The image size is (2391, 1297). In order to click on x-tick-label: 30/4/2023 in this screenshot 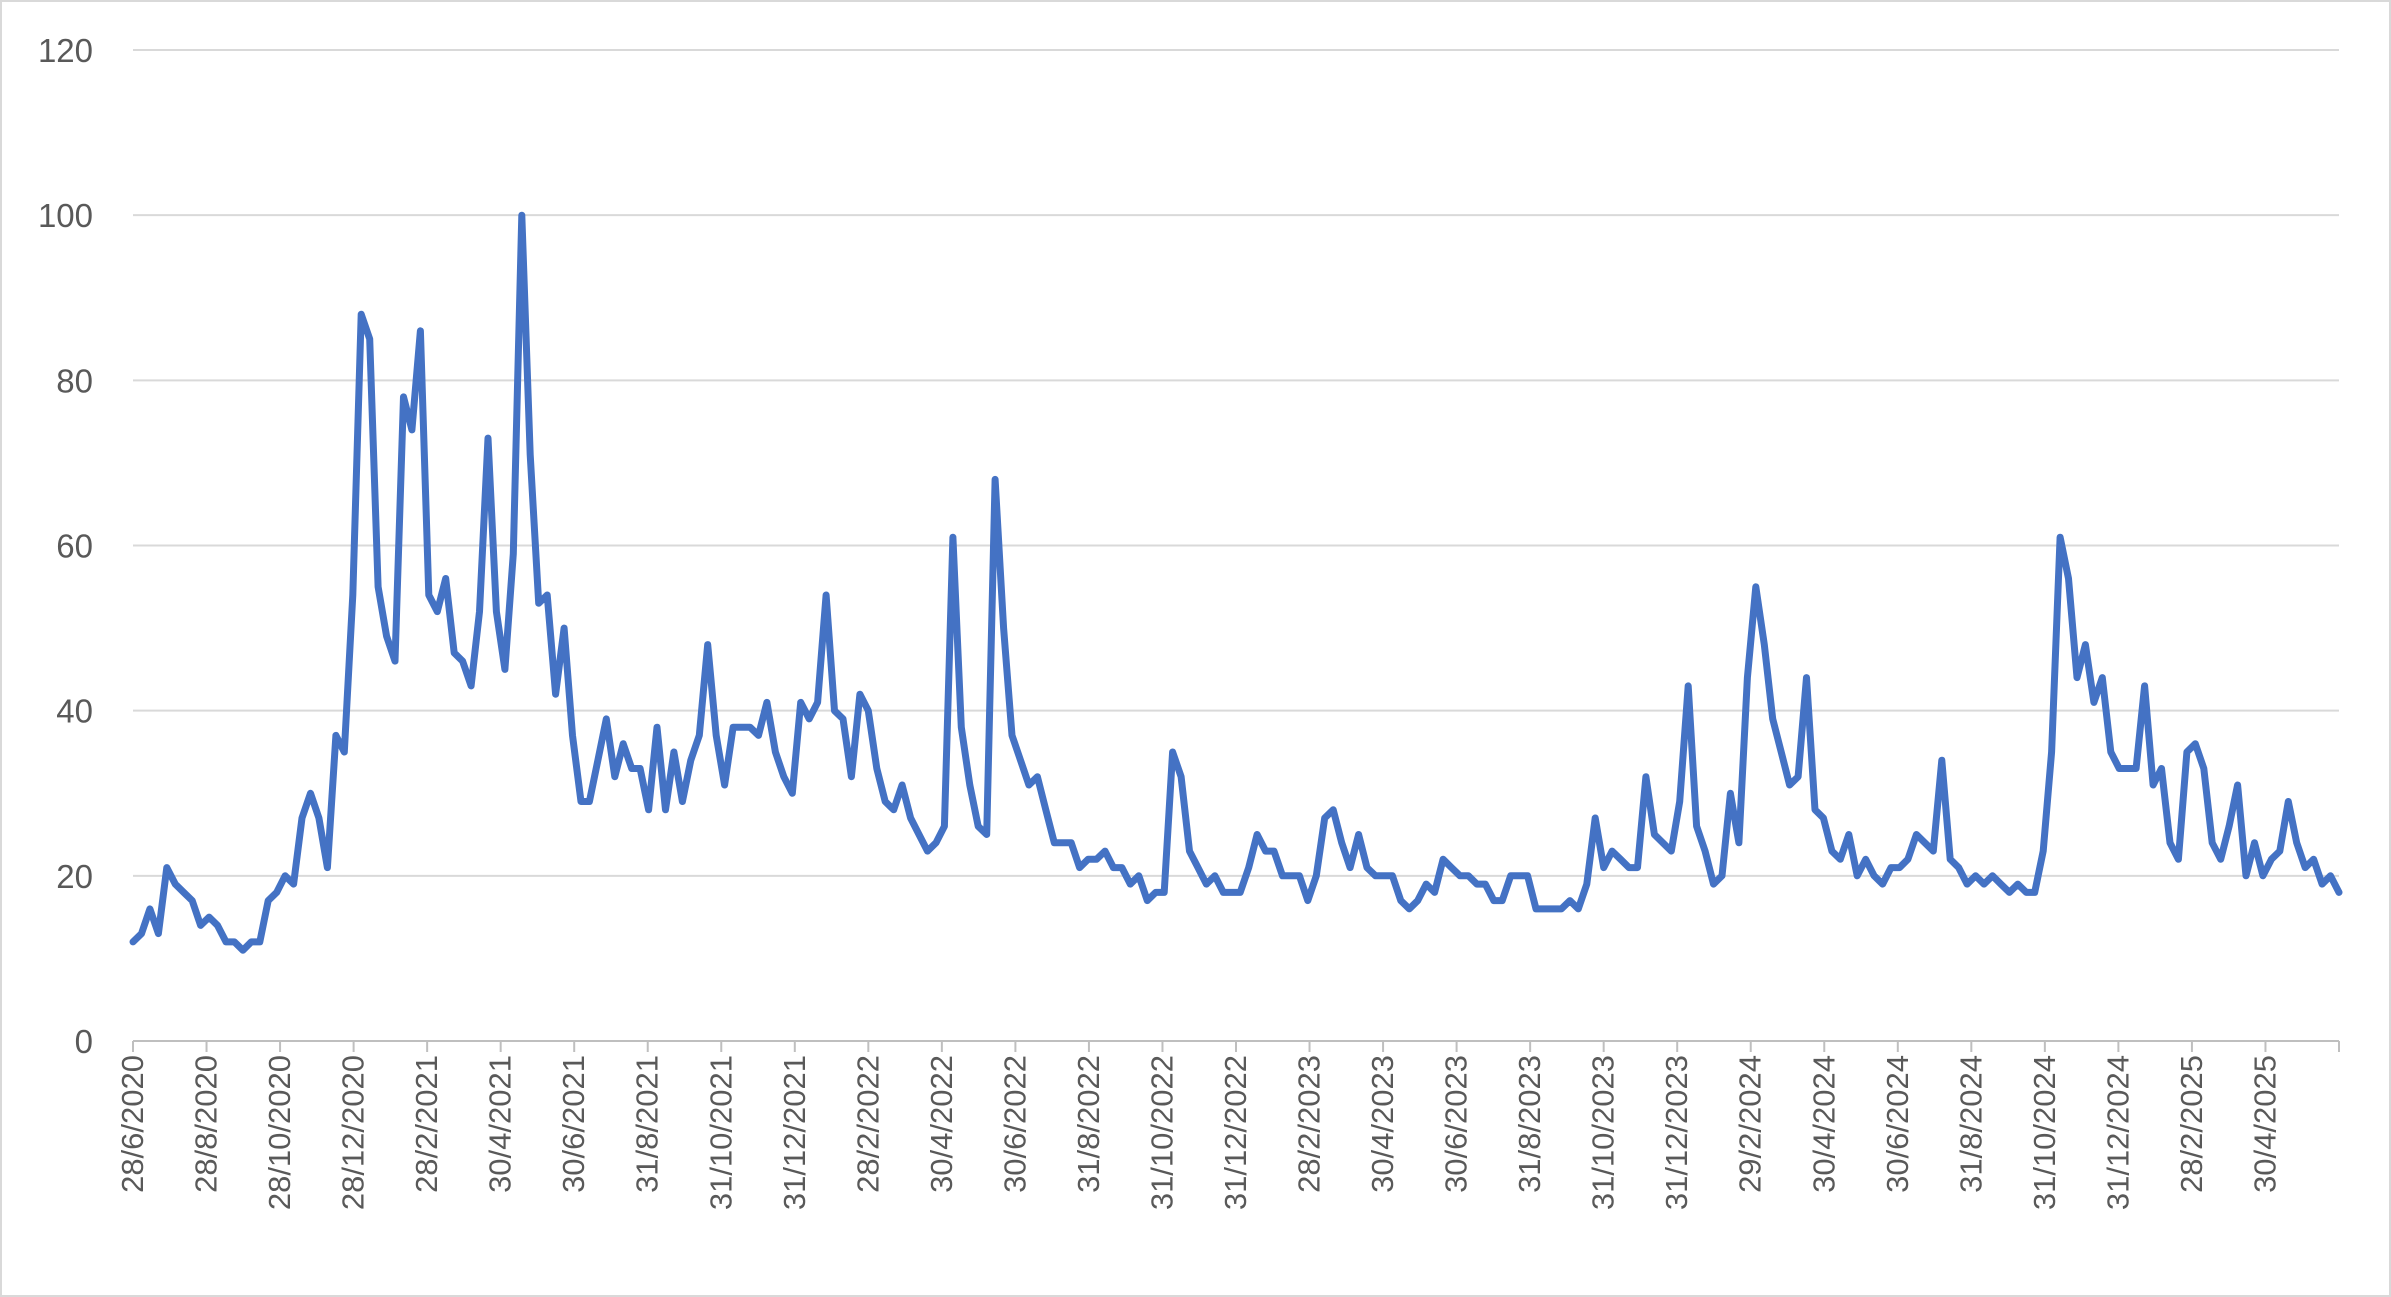, I will do `click(1382, 1124)`.